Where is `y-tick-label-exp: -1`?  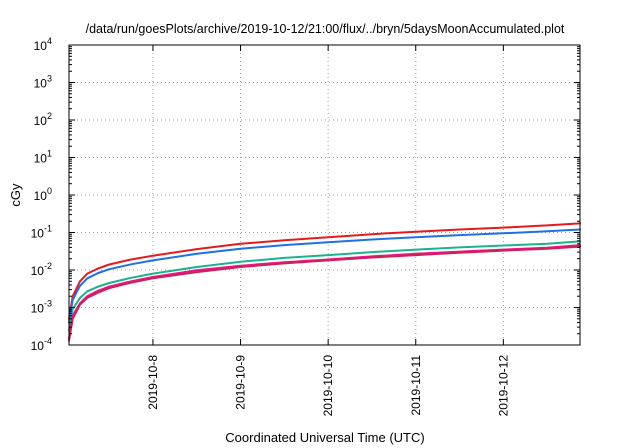
y-tick-label-exp: -1 is located at coordinates (48, 229).